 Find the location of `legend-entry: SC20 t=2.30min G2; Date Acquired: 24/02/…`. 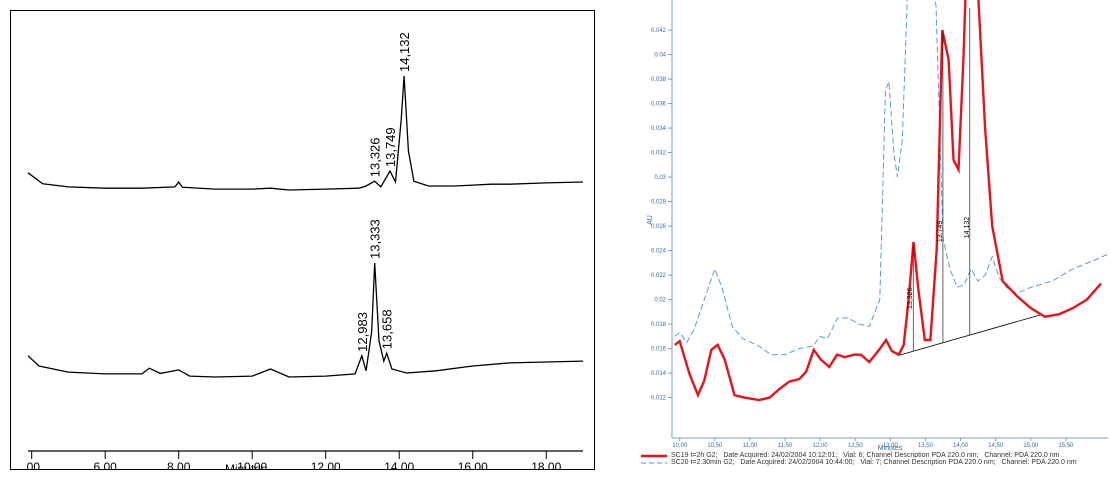

legend-entry: SC20 t=2.30min G2; Date Acquired: 24/02/… is located at coordinates (874, 462).